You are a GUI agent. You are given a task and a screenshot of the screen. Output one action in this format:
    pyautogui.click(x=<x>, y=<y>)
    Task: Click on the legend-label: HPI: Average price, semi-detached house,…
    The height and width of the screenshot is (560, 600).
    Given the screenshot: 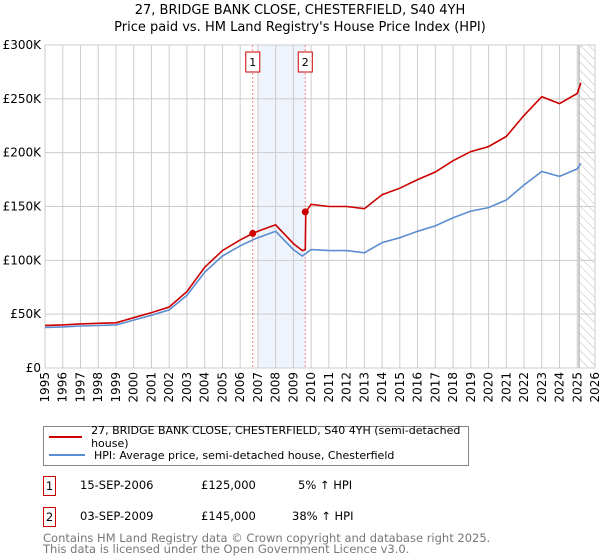 What is the action you would take?
    pyautogui.click(x=244, y=455)
    